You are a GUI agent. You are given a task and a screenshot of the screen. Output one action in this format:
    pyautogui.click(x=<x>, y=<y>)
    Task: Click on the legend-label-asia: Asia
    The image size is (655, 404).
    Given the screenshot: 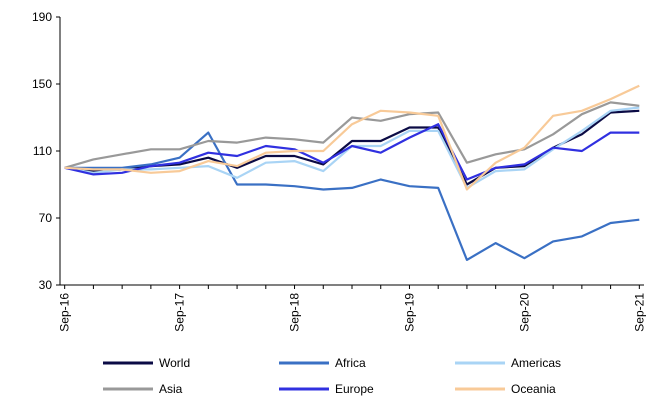 What is the action you would take?
    pyautogui.click(x=171, y=389)
    